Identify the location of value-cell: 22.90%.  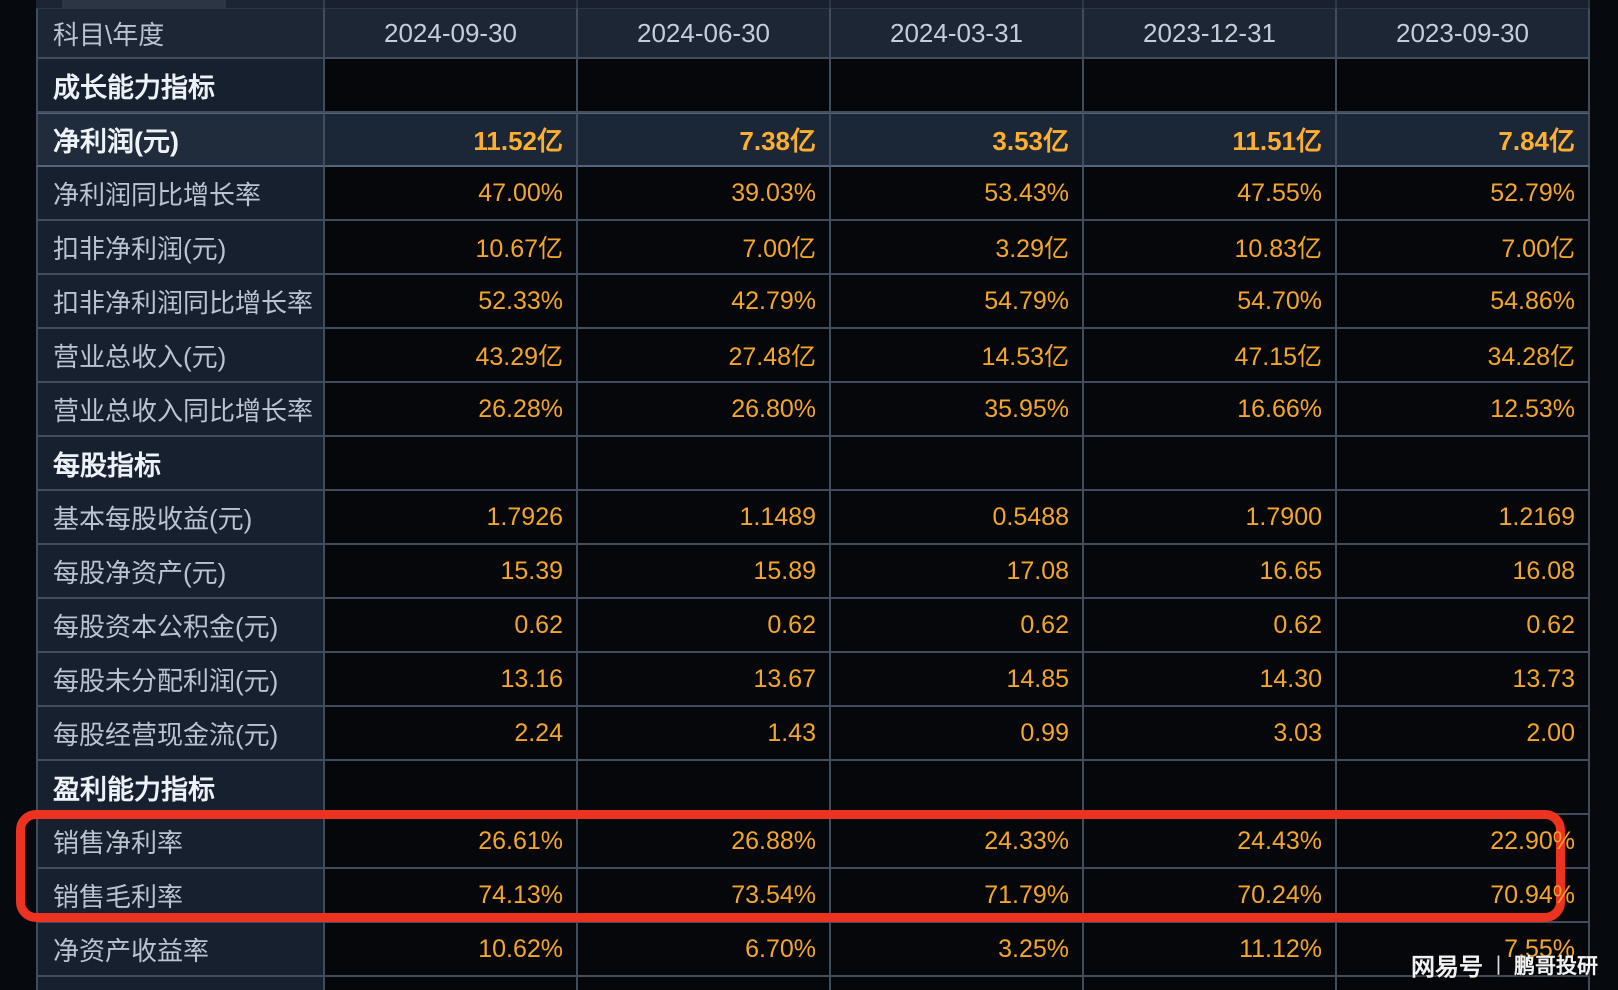
(1463, 842).